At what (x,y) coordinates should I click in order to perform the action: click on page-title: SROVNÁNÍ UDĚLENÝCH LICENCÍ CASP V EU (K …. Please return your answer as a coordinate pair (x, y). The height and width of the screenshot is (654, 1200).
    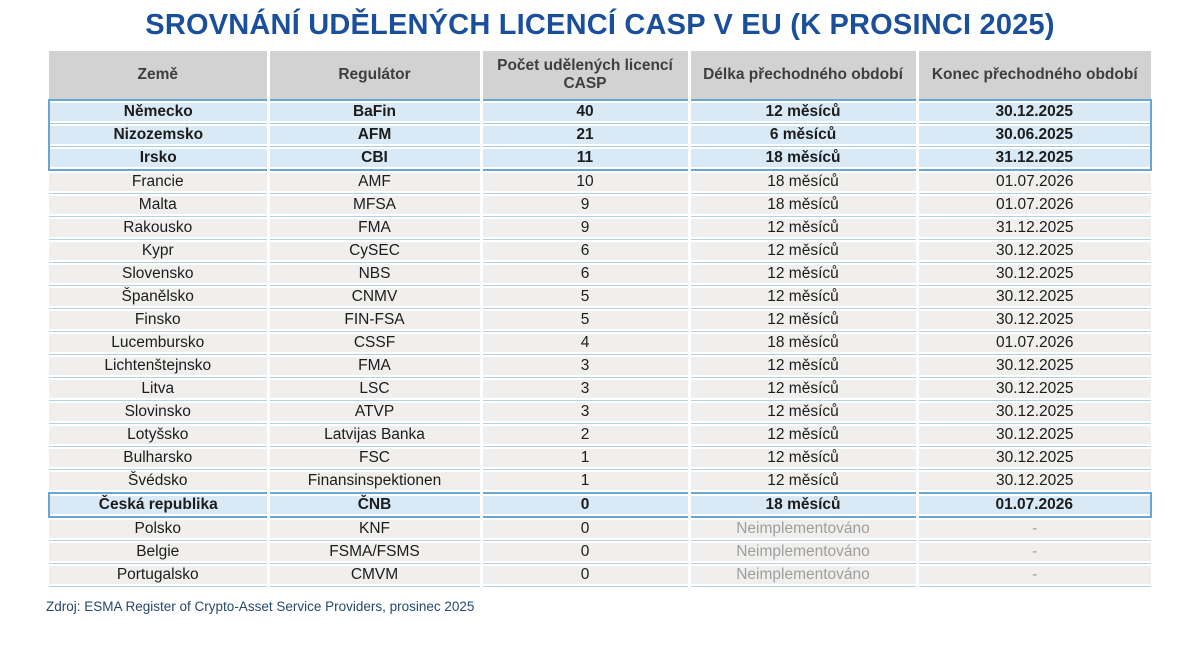
    Looking at the image, I should click on (600, 25).